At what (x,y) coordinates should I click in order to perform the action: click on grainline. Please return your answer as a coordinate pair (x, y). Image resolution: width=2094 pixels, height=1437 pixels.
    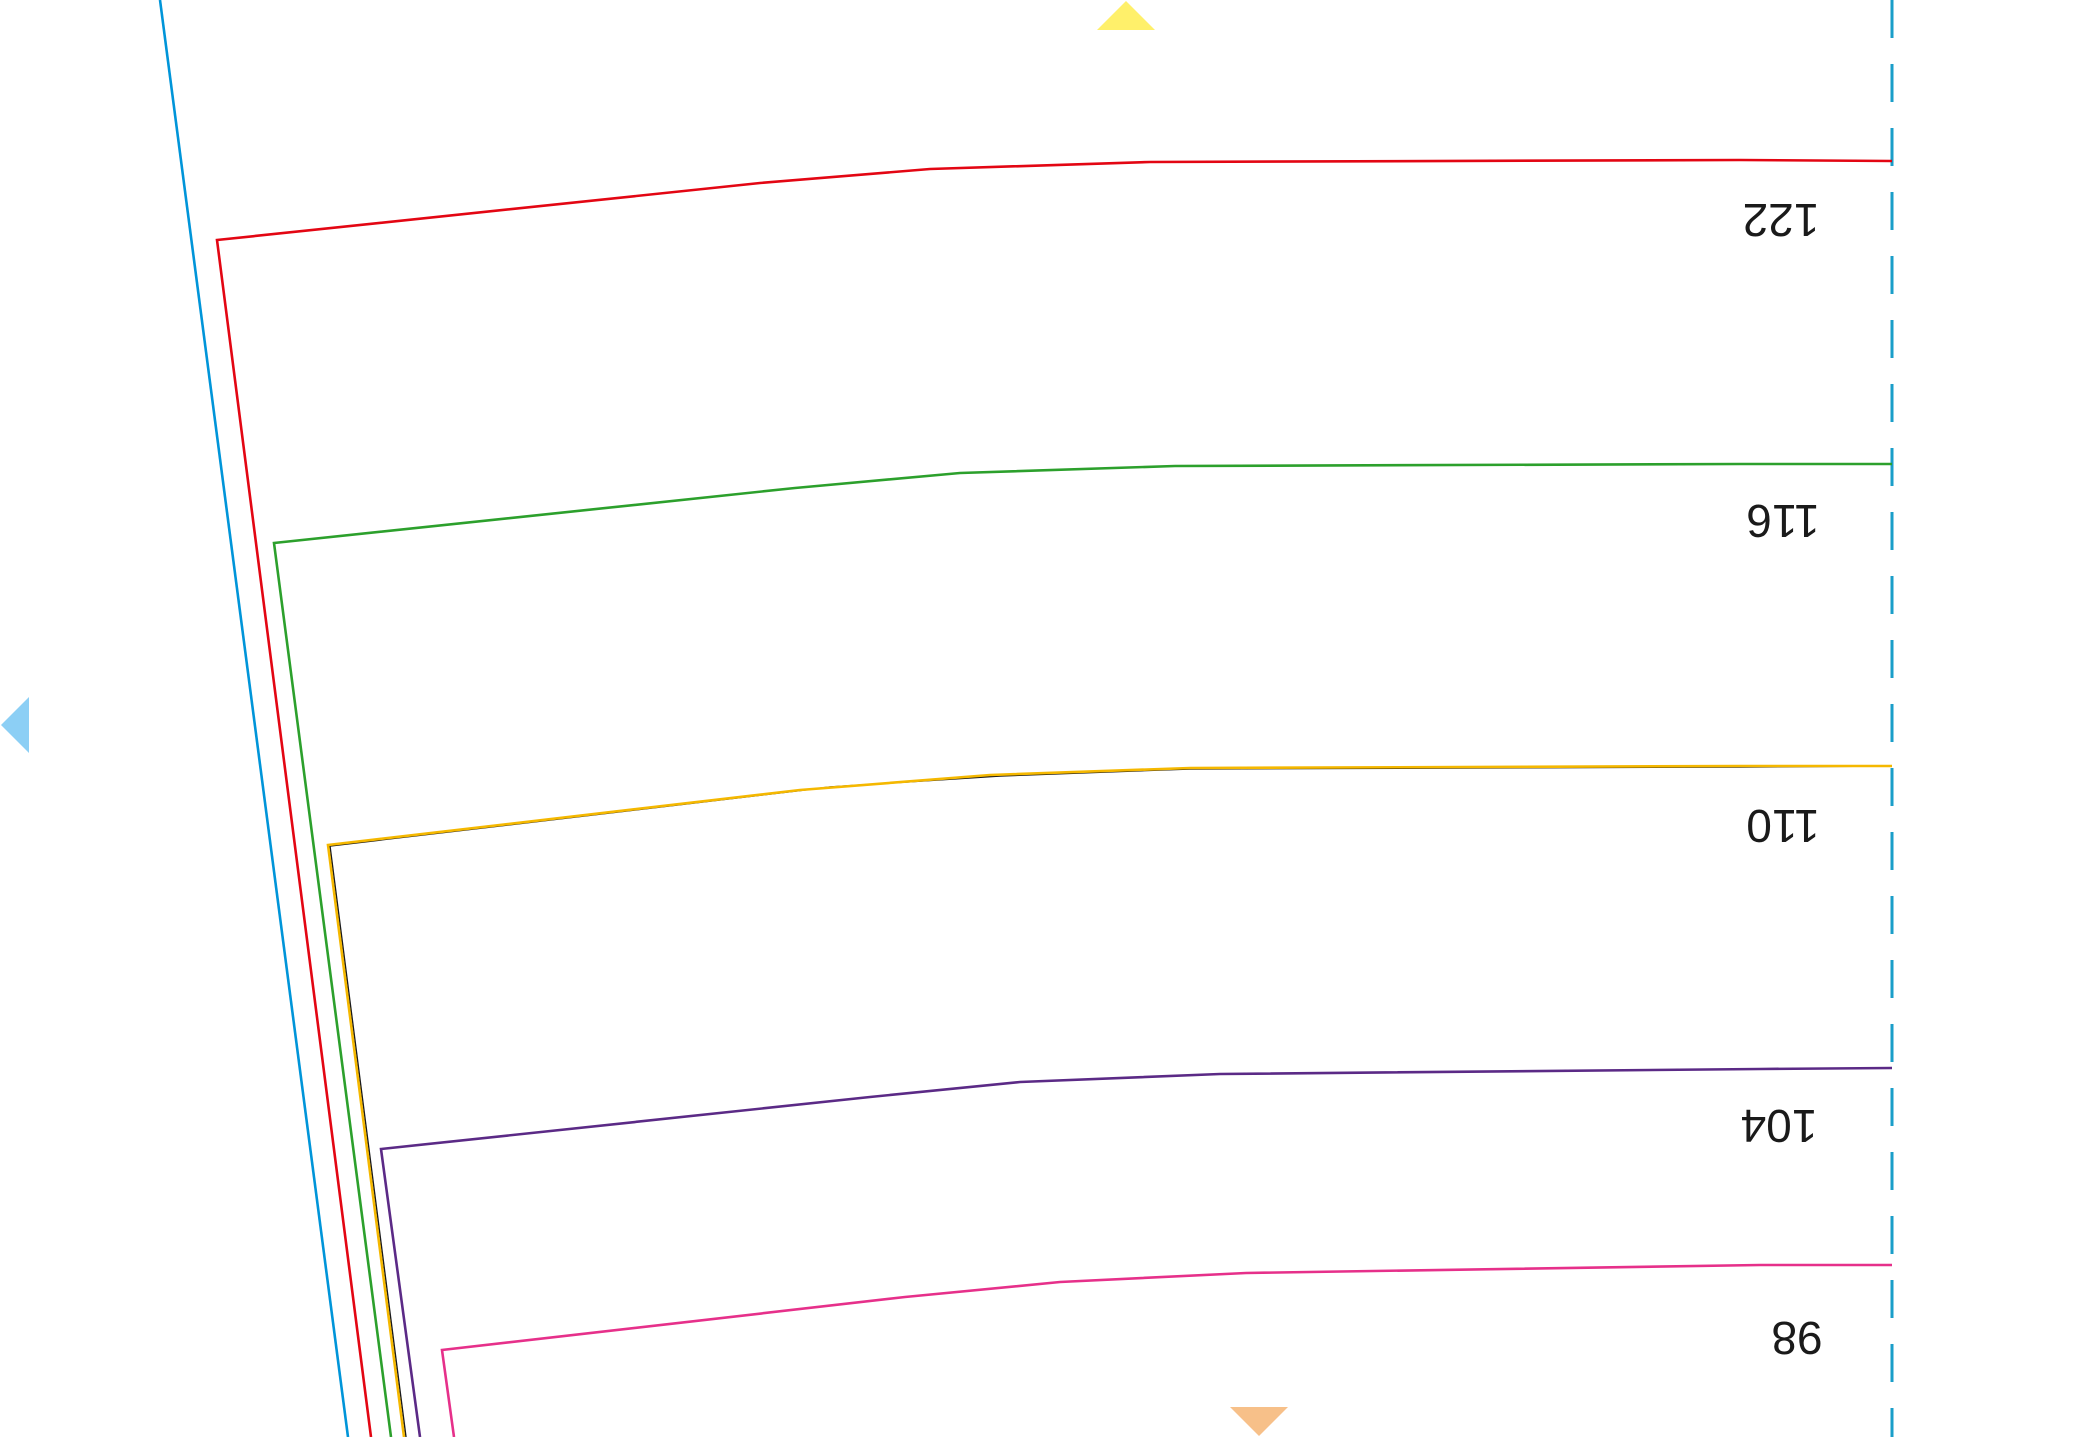
    Looking at the image, I should click on (254, 718).